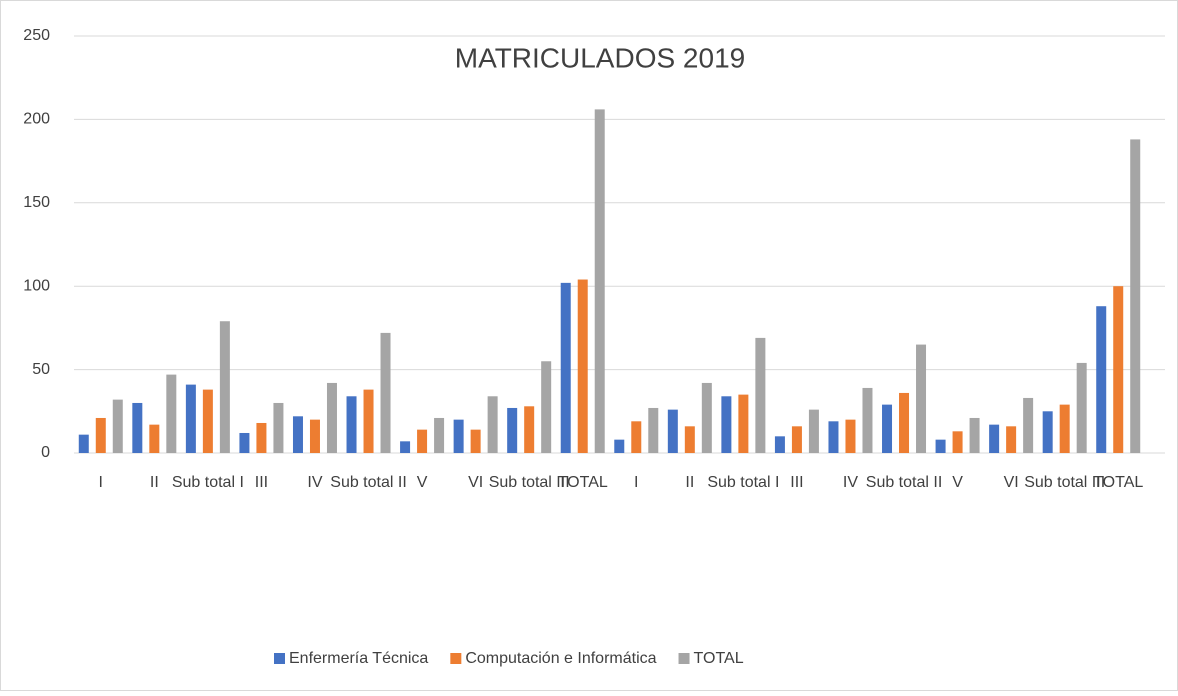 The height and width of the screenshot is (696, 1178). Describe the element at coordinates (36, 119) in the screenshot. I see `y-tick-label: 200` at that location.